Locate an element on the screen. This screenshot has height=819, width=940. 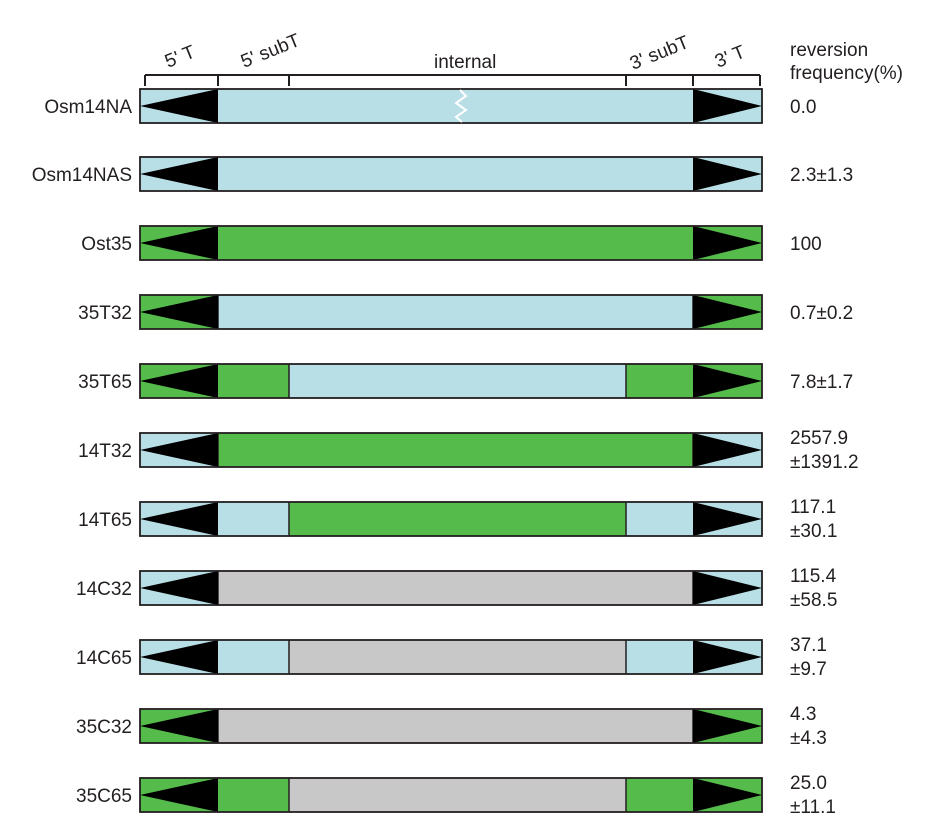
reversion-value: 115.4 is located at coordinates (813, 576).